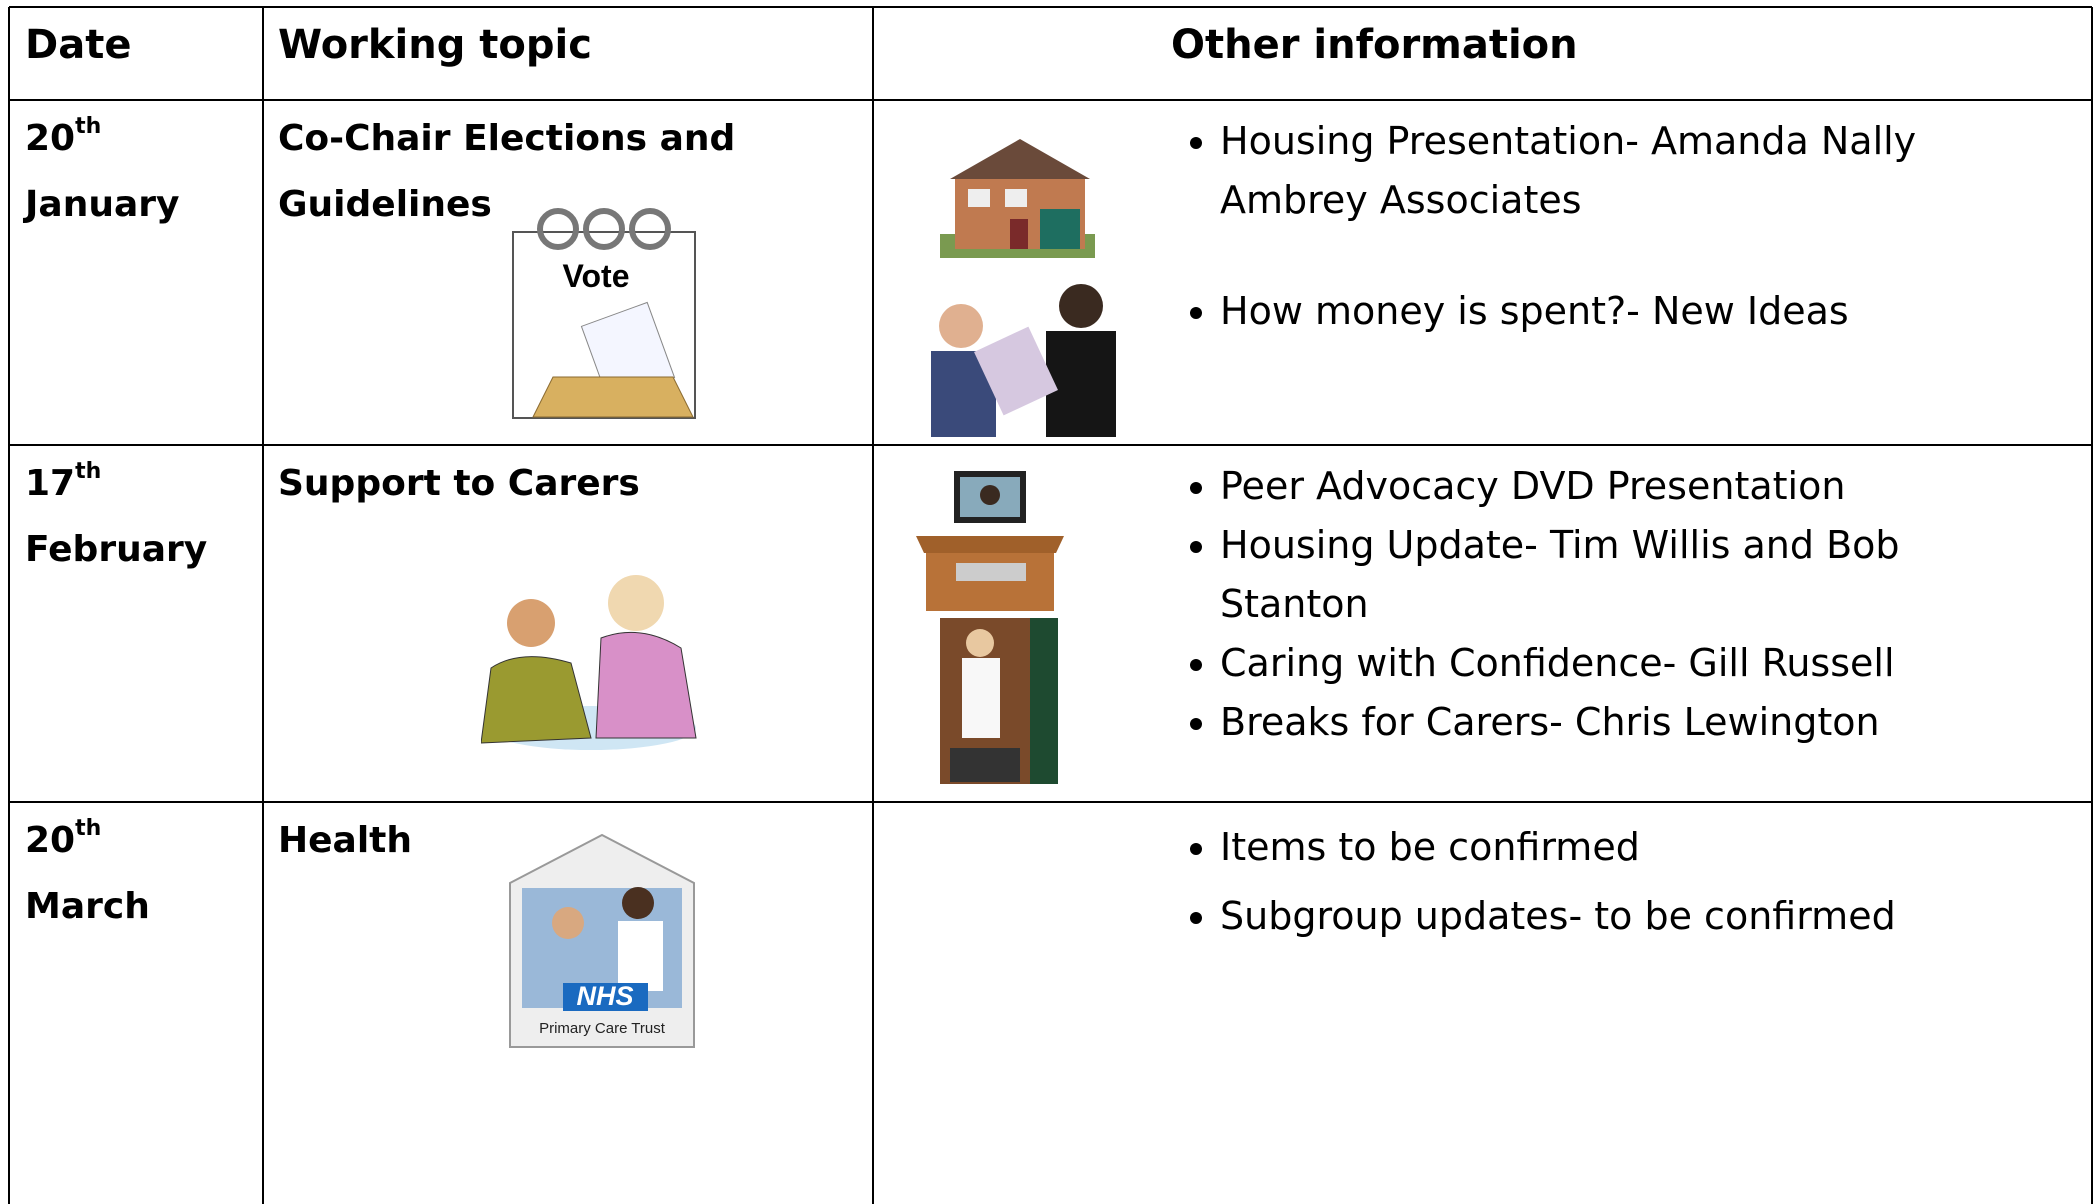  Describe the element at coordinates (1374, 45) in the screenshot. I see `header-cell: Other information` at that location.